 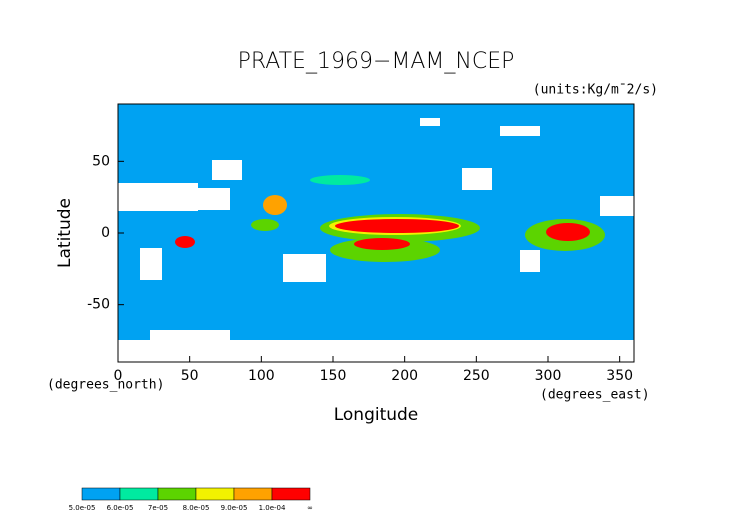 What do you see at coordinates (196, 508) in the screenshot?
I see `colorbar-label: 8.0e-05` at bounding box center [196, 508].